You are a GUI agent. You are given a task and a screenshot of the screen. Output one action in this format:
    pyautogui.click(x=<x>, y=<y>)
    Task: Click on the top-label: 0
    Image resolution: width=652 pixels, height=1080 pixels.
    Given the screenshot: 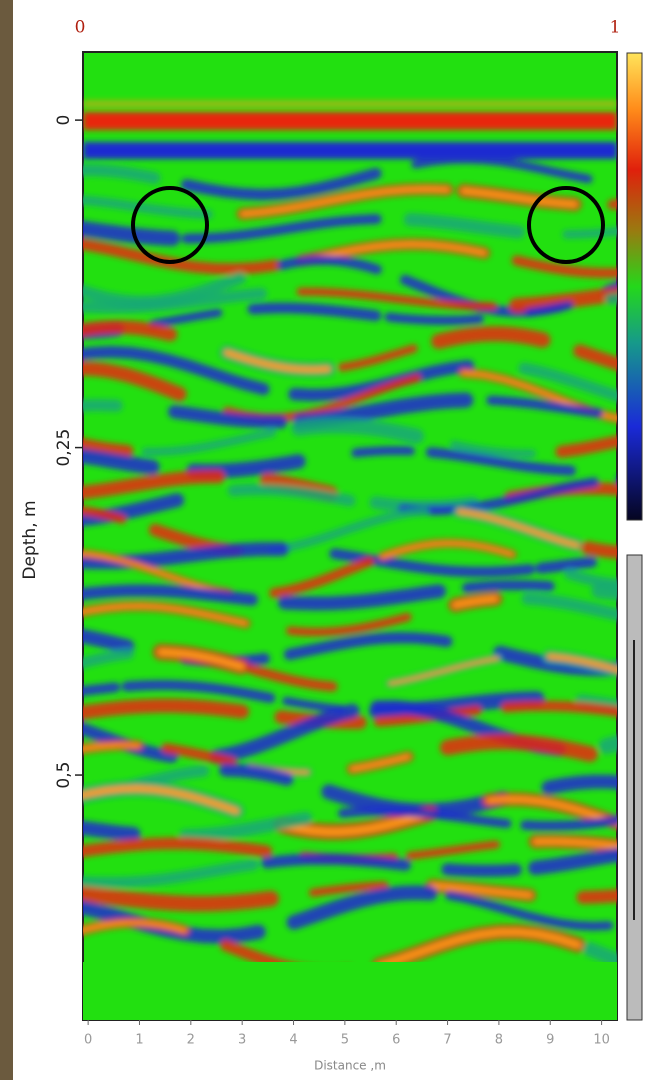 What is the action you would take?
    pyautogui.click(x=80, y=28)
    